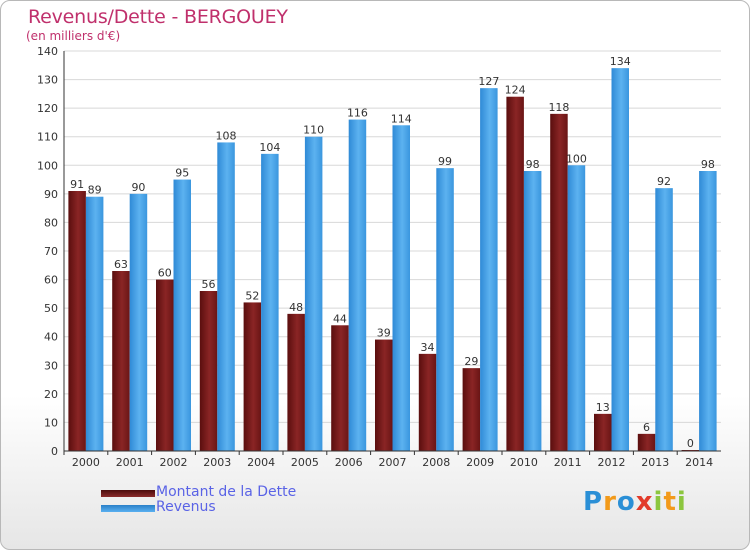  What do you see at coordinates (488, 81) in the screenshot?
I see `revenue-value-label: 127` at bounding box center [488, 81].